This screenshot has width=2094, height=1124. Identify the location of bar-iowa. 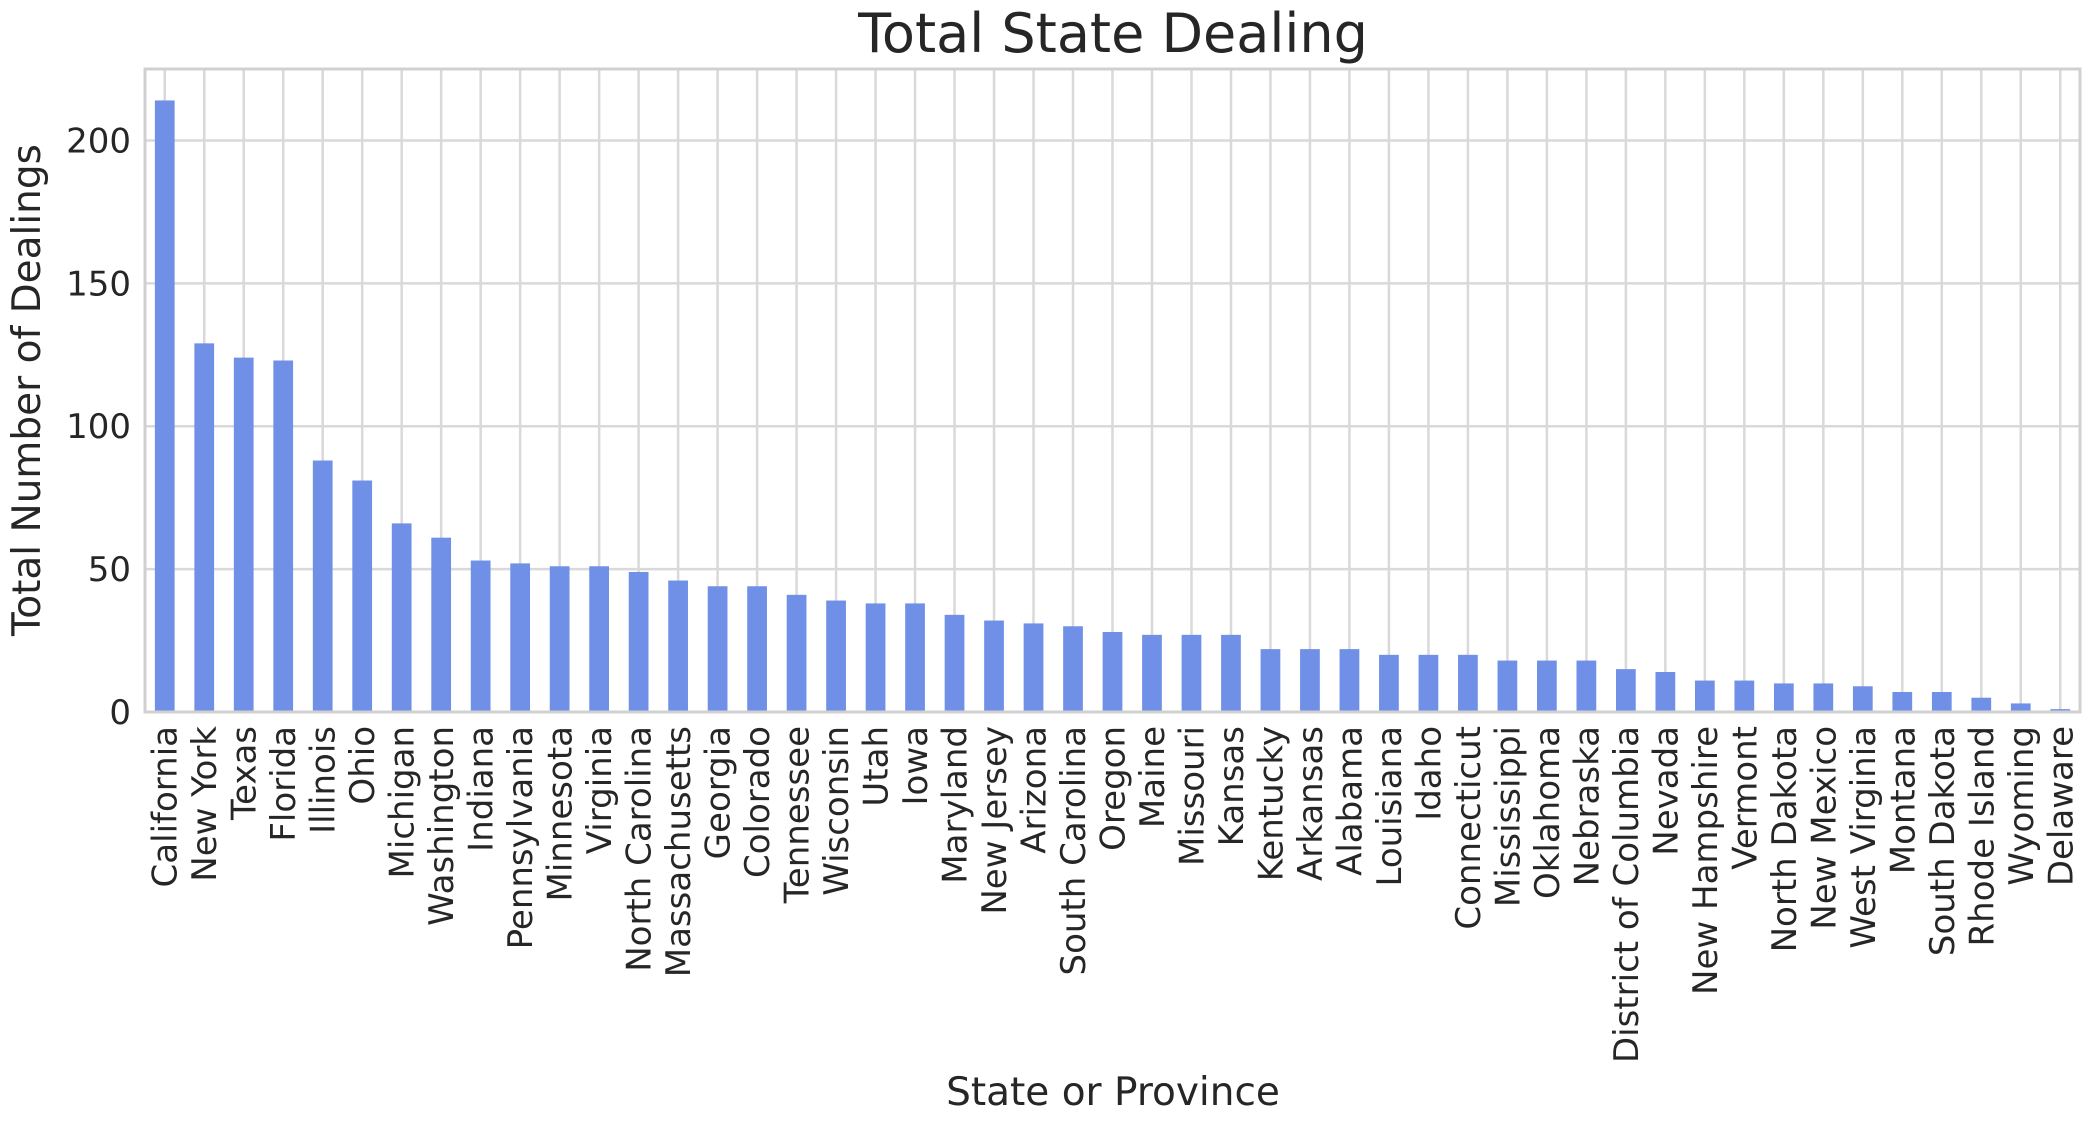
(915, 657).